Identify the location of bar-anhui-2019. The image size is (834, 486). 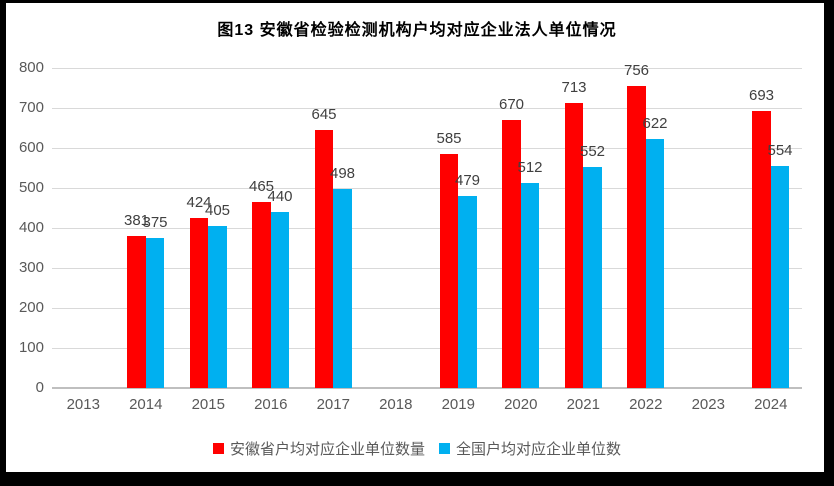
(449, 271).